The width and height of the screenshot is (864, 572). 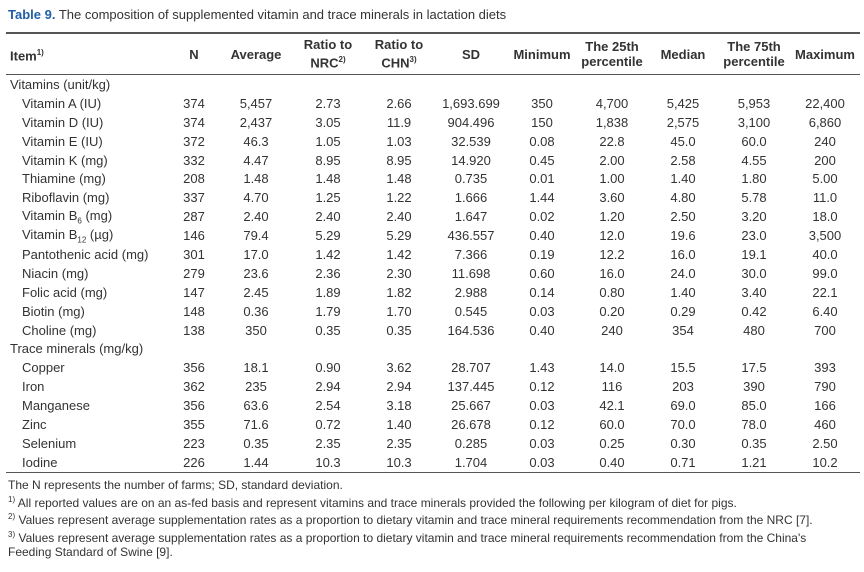 I want to click on value-cell: 4,700, so click(x=612, y=103).